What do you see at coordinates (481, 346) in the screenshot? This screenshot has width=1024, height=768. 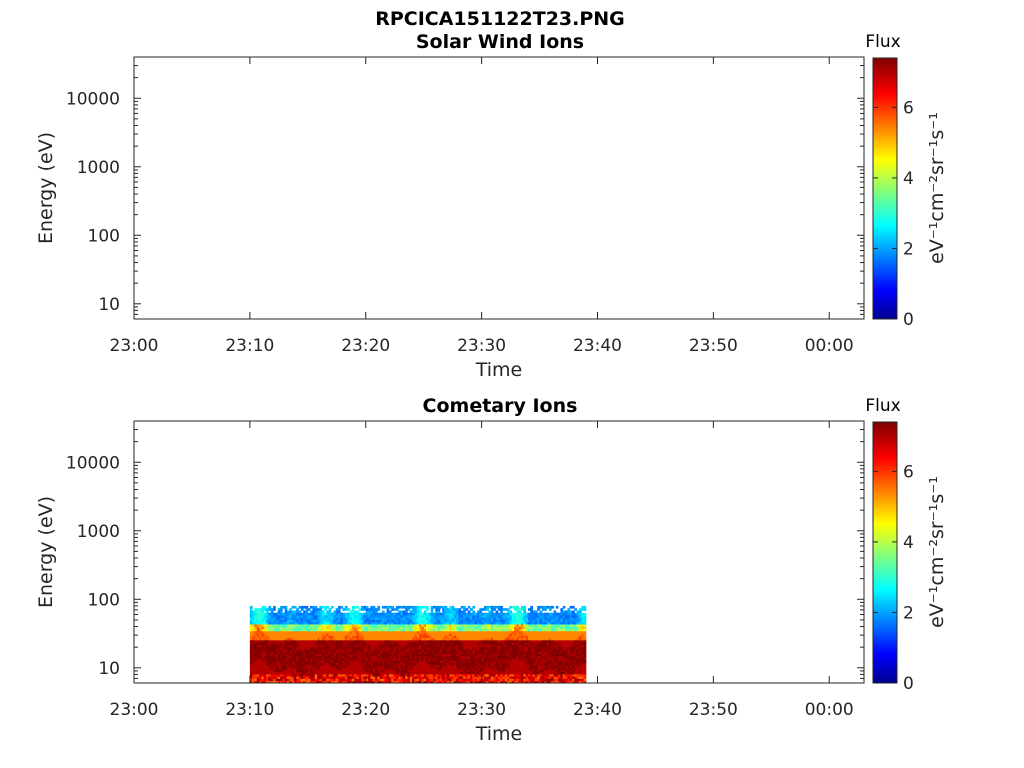 I see `x-tick-label: 23:30` at bounding box center [481, 346].